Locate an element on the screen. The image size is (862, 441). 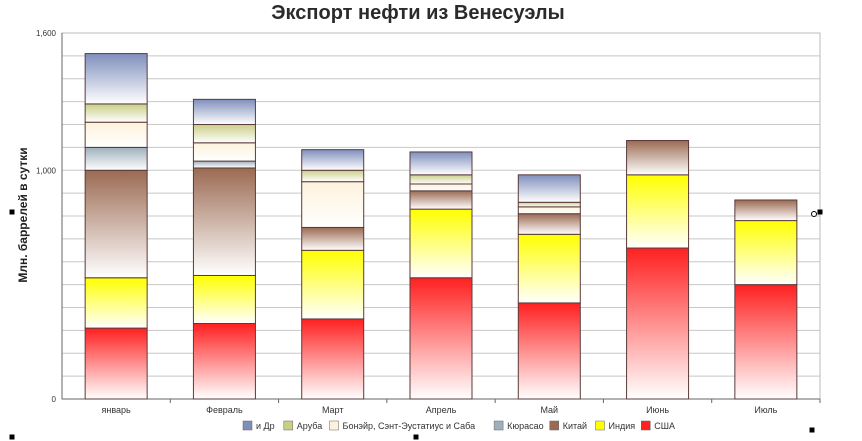
y-axis-label: Млн. баррелей в сутки is located at coordinates (23, 214).